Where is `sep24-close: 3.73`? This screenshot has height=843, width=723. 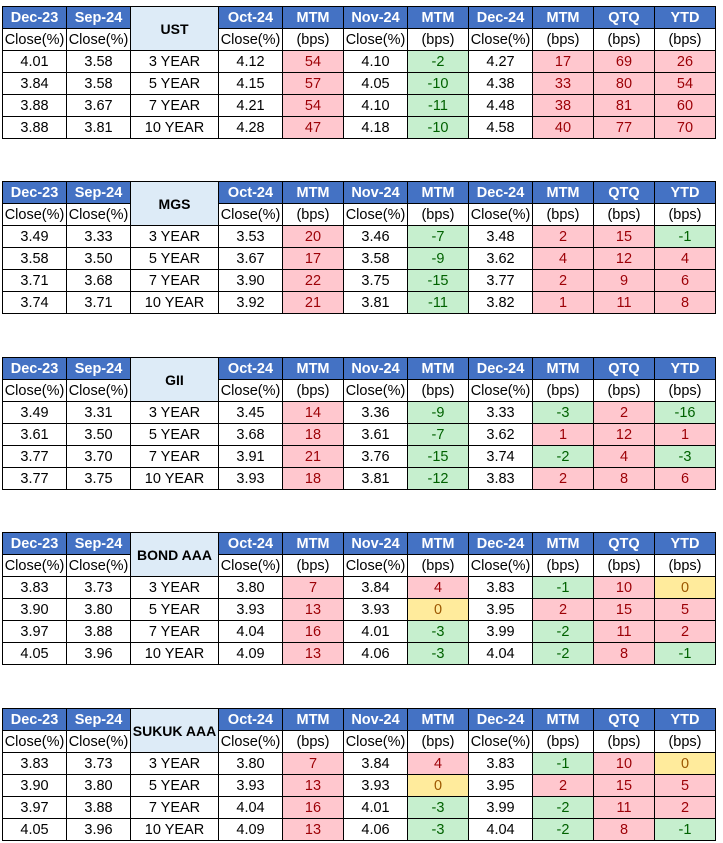 sep24-close: 3.73 is located at coordinates (98, 763).